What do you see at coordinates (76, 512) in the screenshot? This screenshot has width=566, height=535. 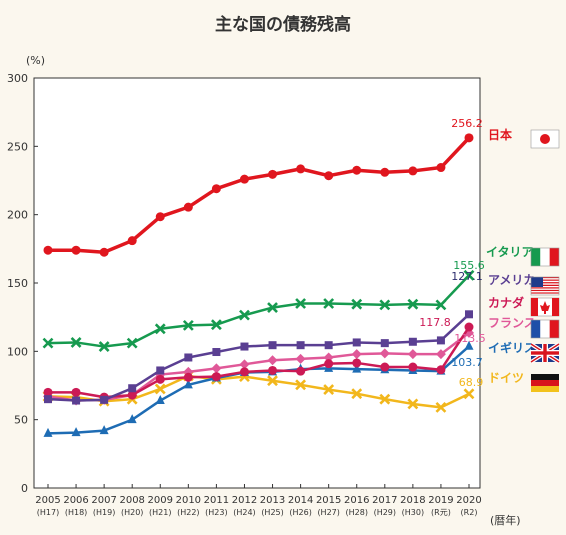 I see `x-tick-sublabel: (H18)` at bounding box center [76, 512].